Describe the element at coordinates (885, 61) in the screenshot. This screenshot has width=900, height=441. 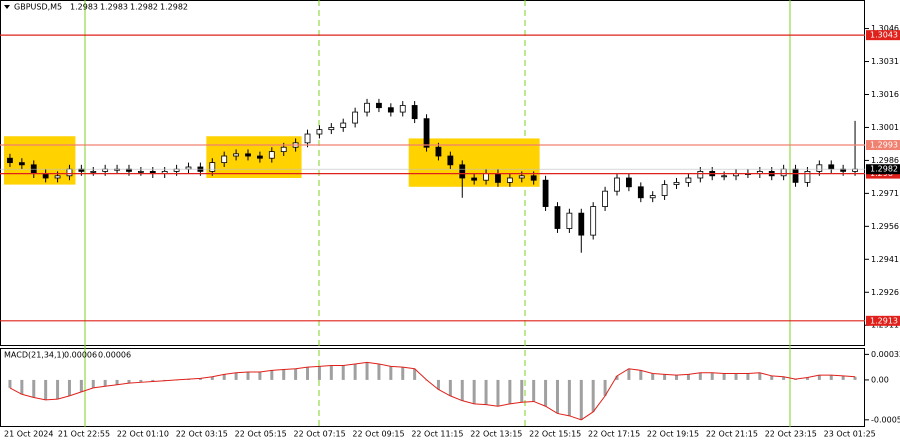
I see `y-tick-label: 1.3031` at that location.